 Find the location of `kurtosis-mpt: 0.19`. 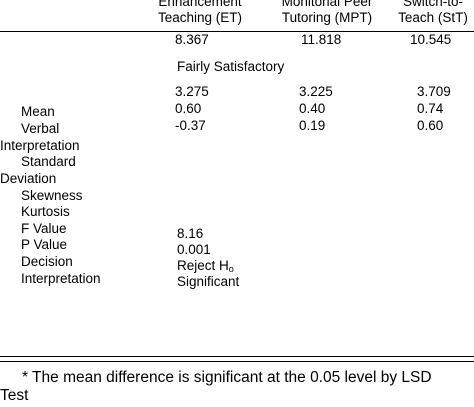

kurtosis-mpt: 0.19 is located at coordinates (312, 125).